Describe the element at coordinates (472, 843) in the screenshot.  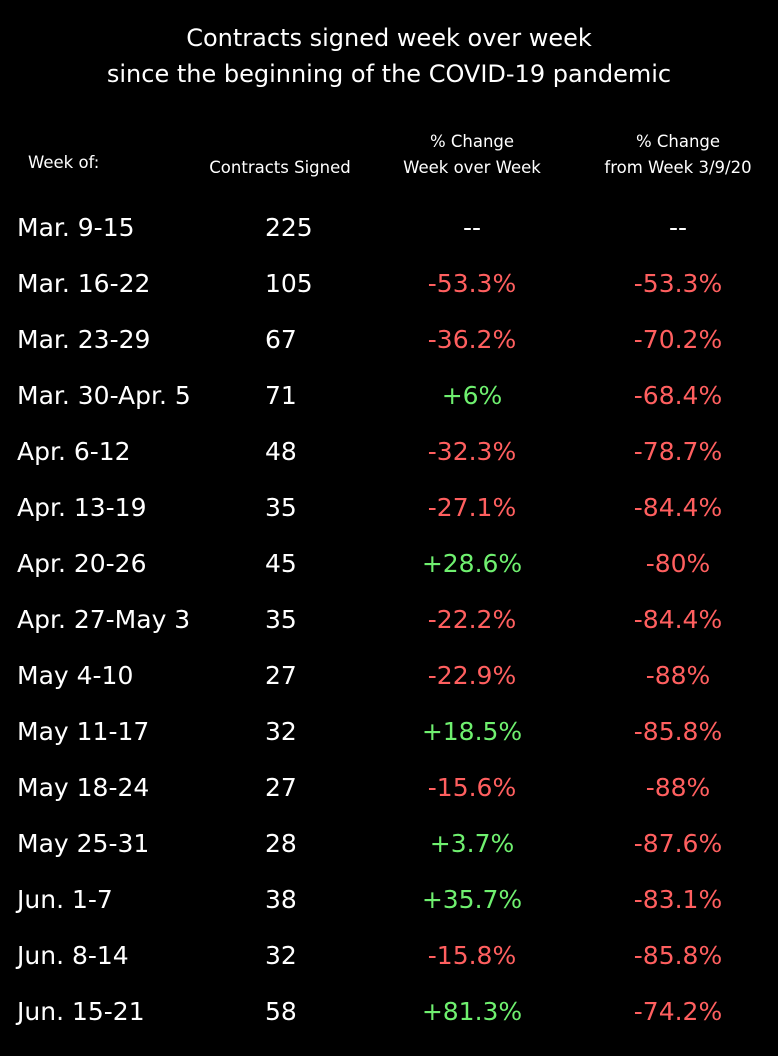
I see `wow-change-cell: +3.7%` at that location.